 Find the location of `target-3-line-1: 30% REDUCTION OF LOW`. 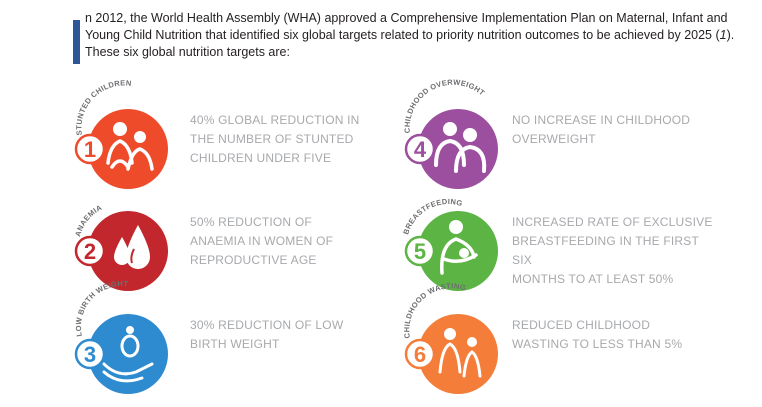

target-3-line-1: 30% REDUCTION OF LOW is located at coordinates (267, 325).